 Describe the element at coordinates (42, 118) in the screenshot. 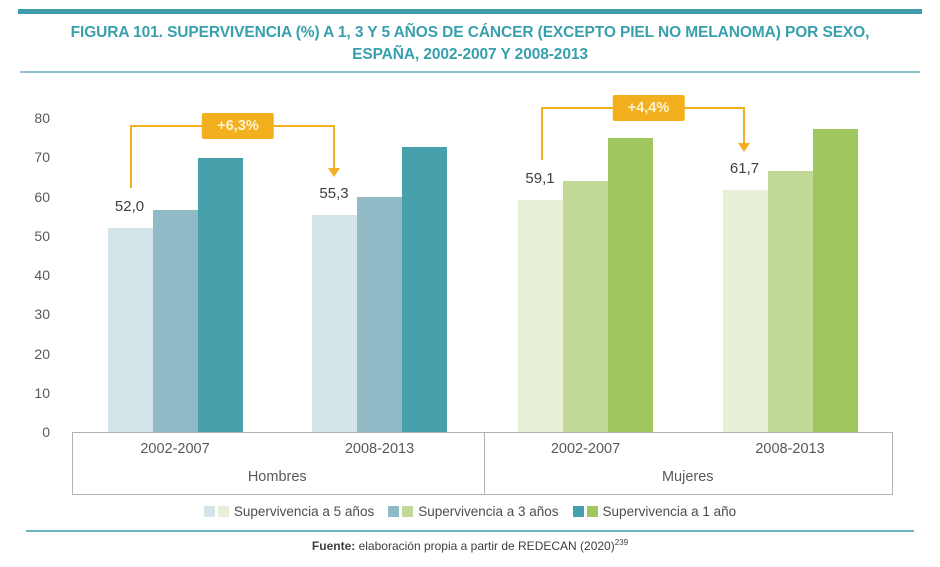

I see `y-axis-tick-label: 80` at that location.